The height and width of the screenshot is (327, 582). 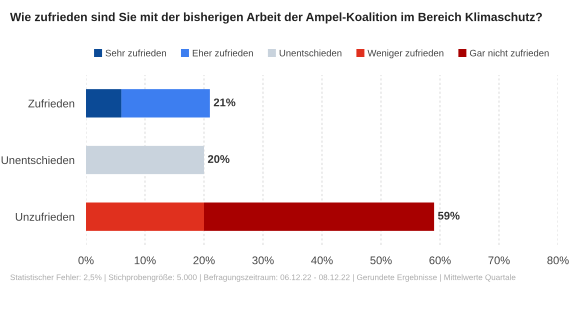 What do you see at coordinates (509, 53) in the screenshot?
I see `legend-label: Gar nicht zufrieden` at bounding box center [509, 53].